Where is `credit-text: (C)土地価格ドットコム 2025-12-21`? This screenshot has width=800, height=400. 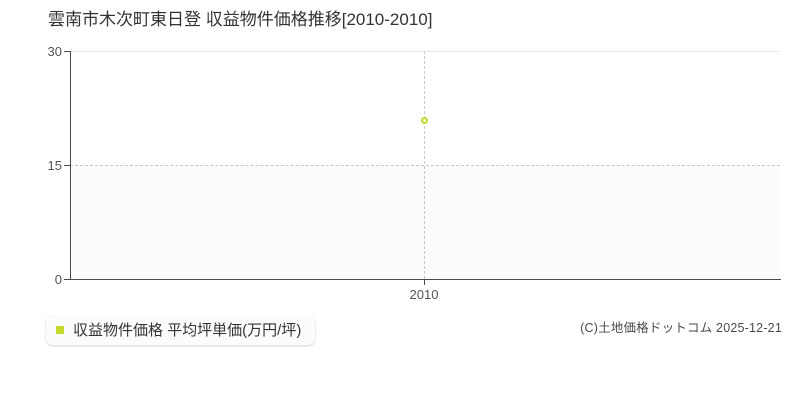
credit-text: (C)土地価格ドットコム 2025-12-21 is located at coordinates (681, 328).